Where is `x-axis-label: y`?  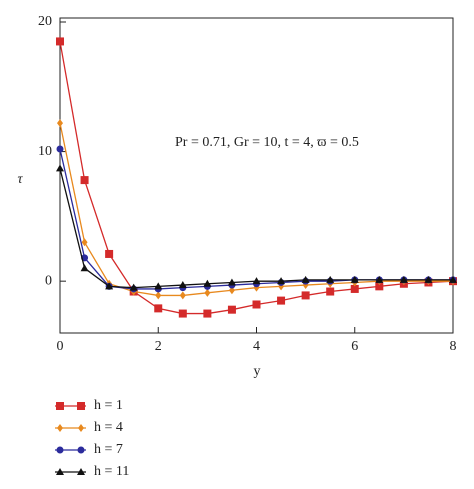
x-axis-label: y is located at coordinates (257, 371).